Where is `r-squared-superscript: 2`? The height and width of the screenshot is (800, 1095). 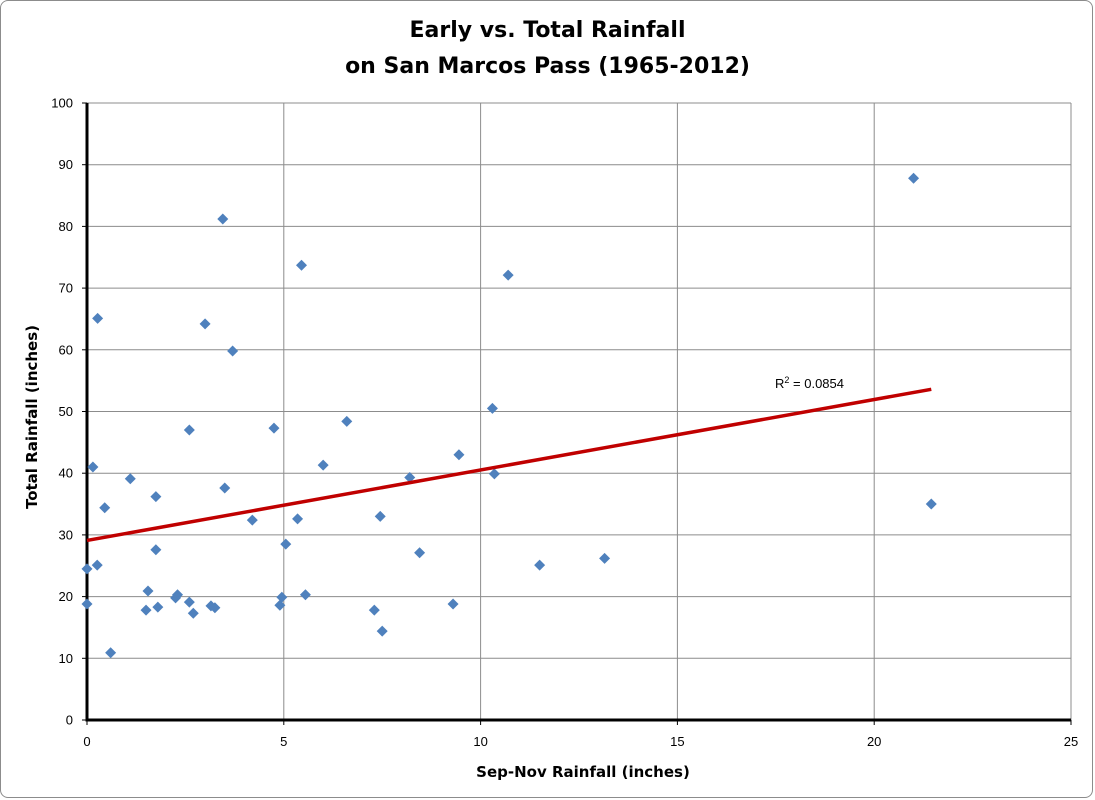
r-squared-superscript: 2 is located at coordinates (786, 380).